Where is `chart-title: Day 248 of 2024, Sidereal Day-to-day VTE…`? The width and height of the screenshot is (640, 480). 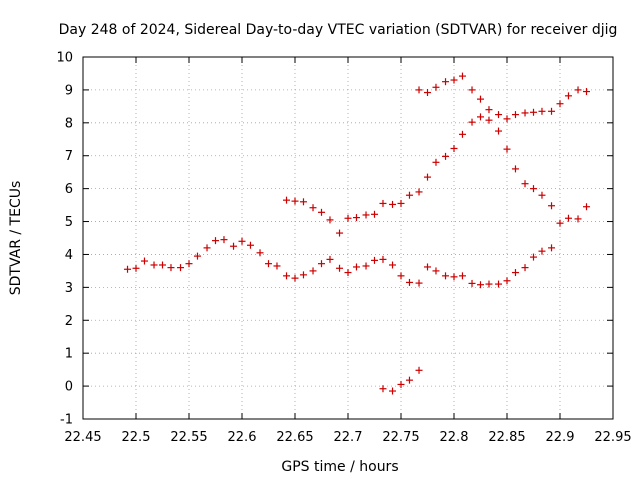
chart-title: Day 248 of 2024, Sidereal Day-to-day VTE… is located at coordinates (338, 30).